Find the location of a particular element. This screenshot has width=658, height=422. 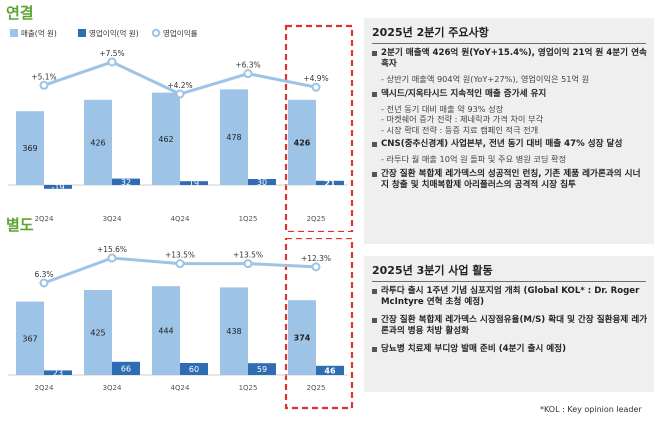

op-profit-bar-label: 46 is located at coordinates (330, 370).